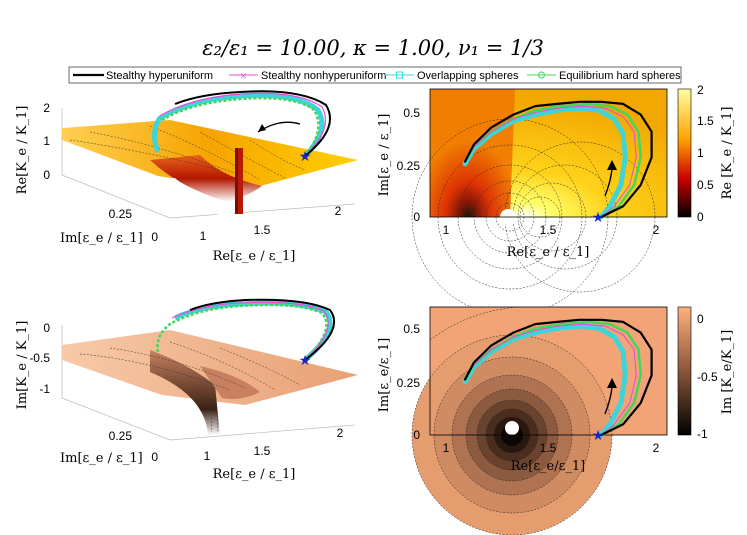 This screenshot has width=747, height=535. Describe the element at coordinates (323, 76) in the screenshot. I see `legend-label: Stealthy nonhyperuniform` at that location.